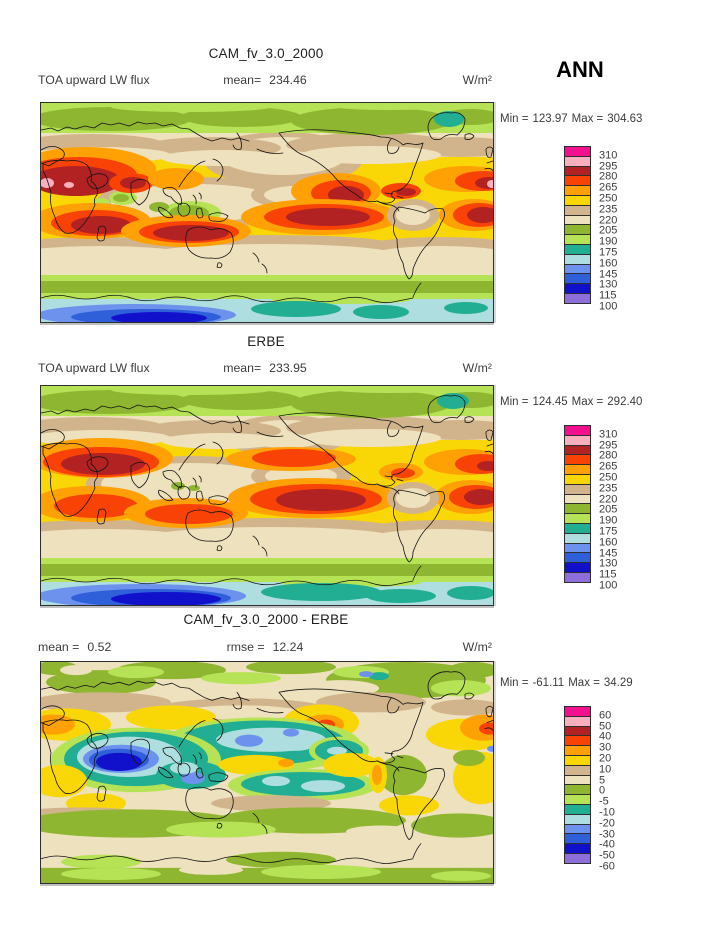 Image resolution: width=723 pixels, height=935 pixels. Describe the element at coordinates (266, 53) in the screenshot. I see `panel1-title: CAM_fv_3.0_2000` at that location.